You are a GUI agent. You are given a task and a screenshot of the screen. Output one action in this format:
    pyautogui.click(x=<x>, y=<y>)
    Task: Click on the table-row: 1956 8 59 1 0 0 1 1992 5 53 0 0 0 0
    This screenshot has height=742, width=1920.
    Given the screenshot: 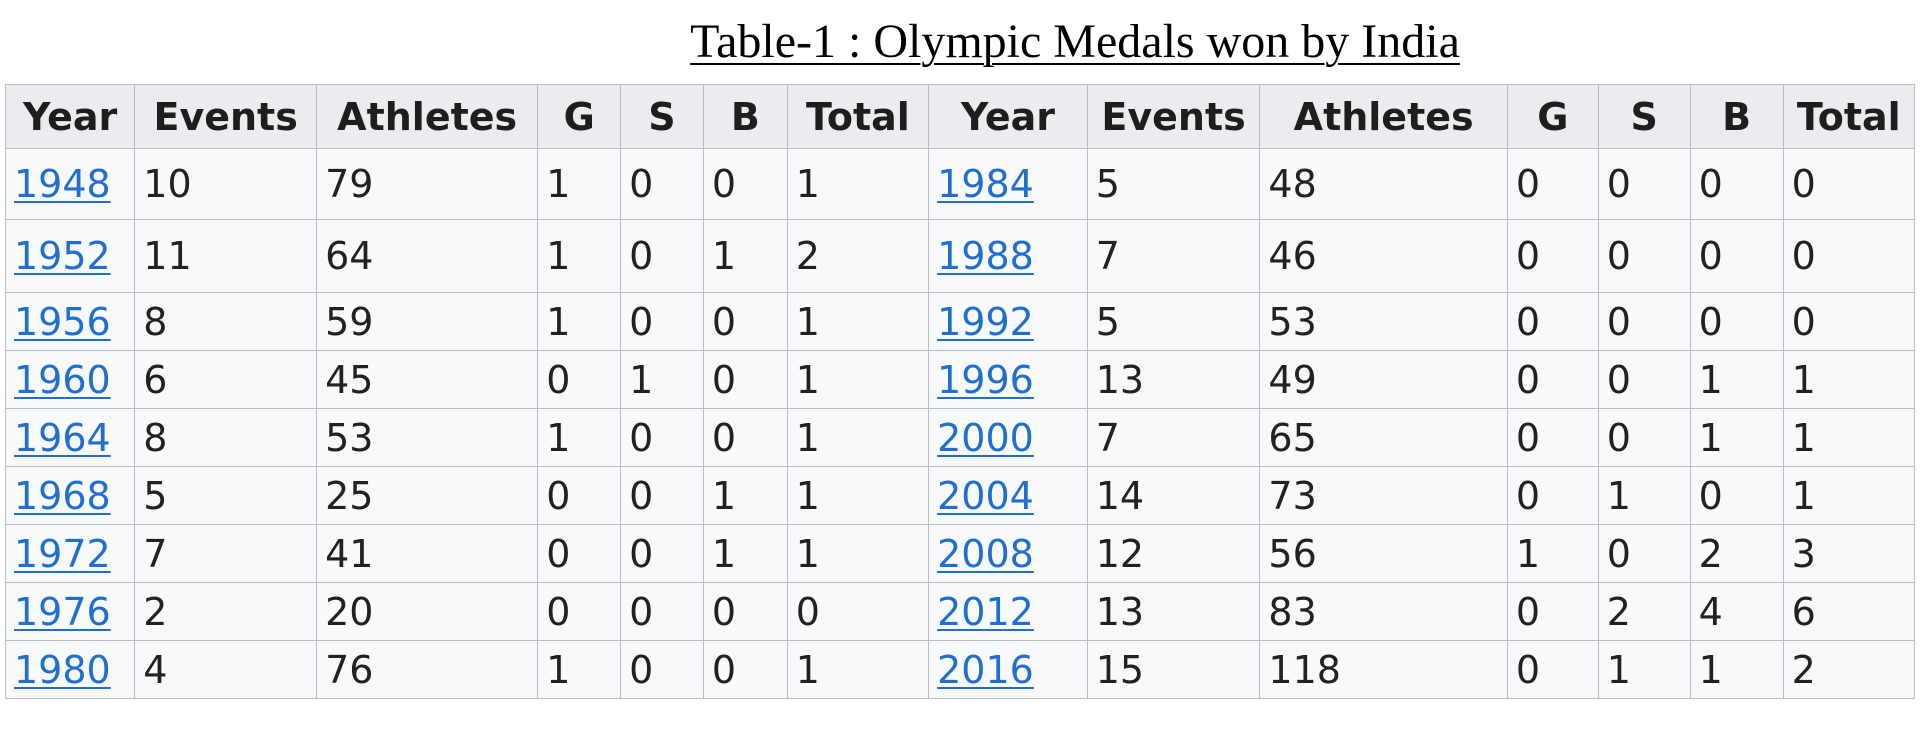 What is the action you would take?
    pyautogui.click(x=960, y=321)
    